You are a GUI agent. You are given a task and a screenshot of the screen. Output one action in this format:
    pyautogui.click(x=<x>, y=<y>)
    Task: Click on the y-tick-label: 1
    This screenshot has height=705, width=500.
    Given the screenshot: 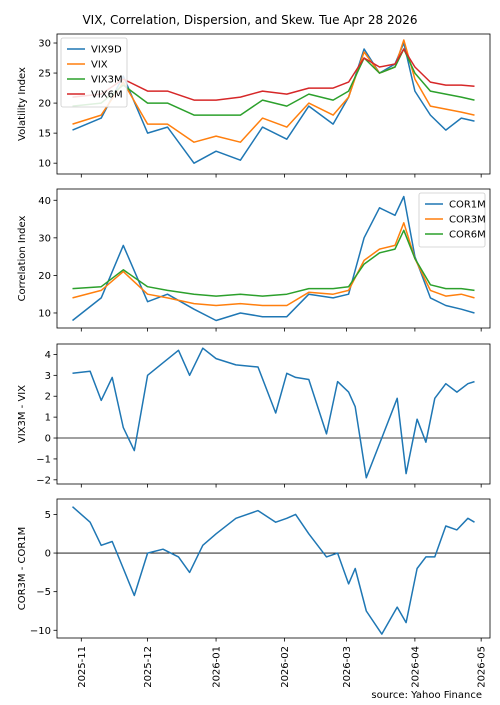 What is the action you would take?
    pyautogui.click(x=48, y=418)
    